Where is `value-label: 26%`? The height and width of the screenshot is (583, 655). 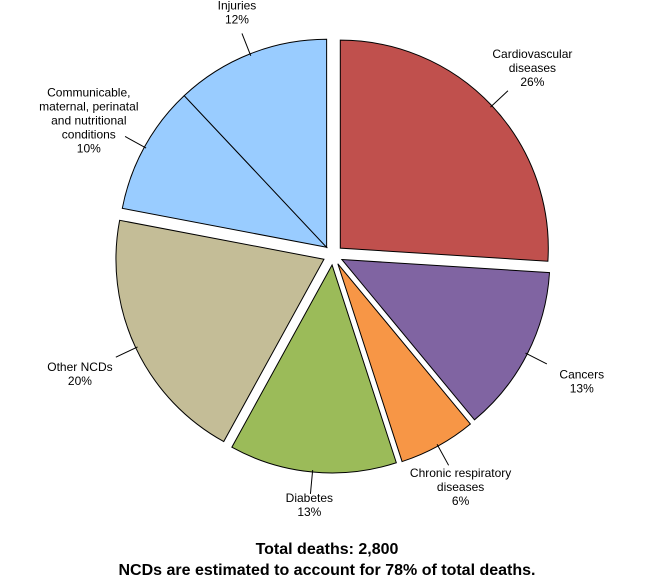 value-label: 26% is located at coordinates (532, 82).